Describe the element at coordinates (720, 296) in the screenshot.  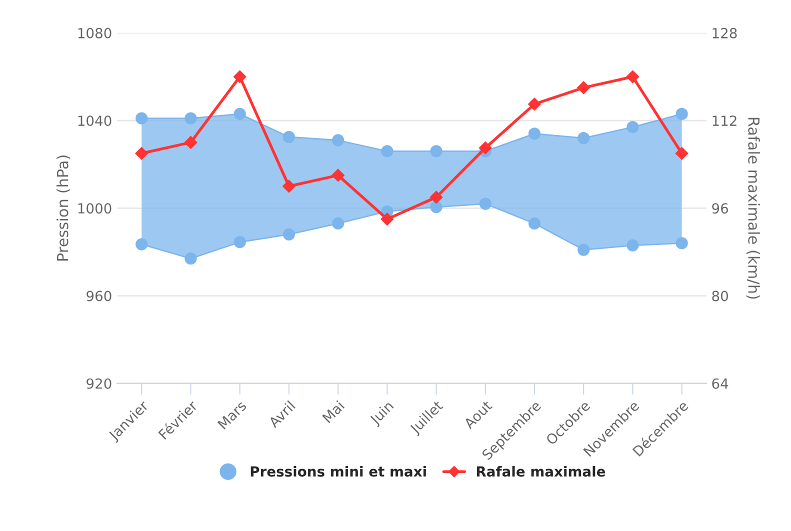
I see `y2-tick-label: 80` at that location.